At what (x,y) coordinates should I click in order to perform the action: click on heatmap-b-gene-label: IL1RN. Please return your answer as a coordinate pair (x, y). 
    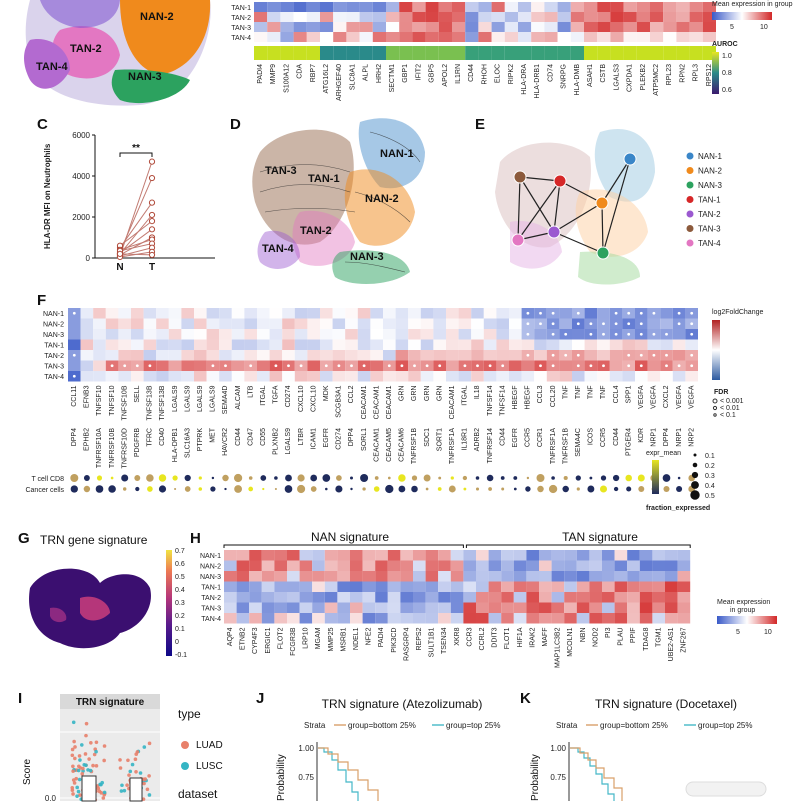
    Looking at the image, I should click on (458, 74).